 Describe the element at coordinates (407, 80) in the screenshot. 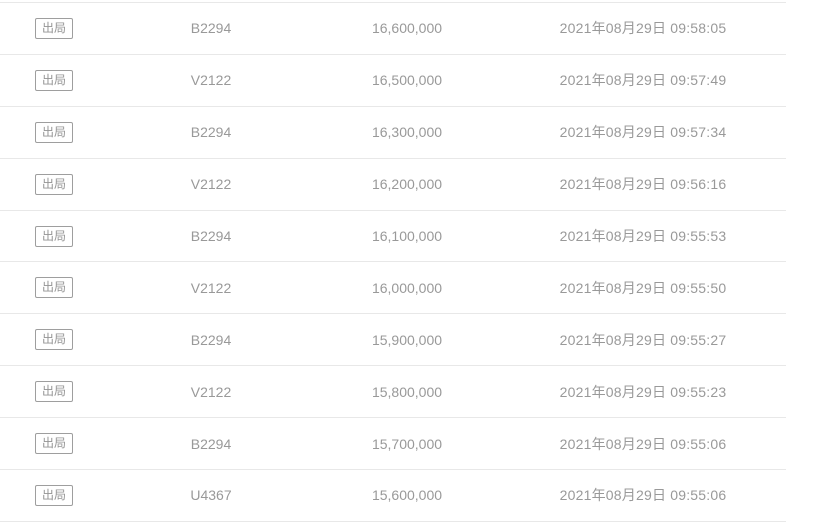

I see `bid-amount: 16,500,000` at that location.